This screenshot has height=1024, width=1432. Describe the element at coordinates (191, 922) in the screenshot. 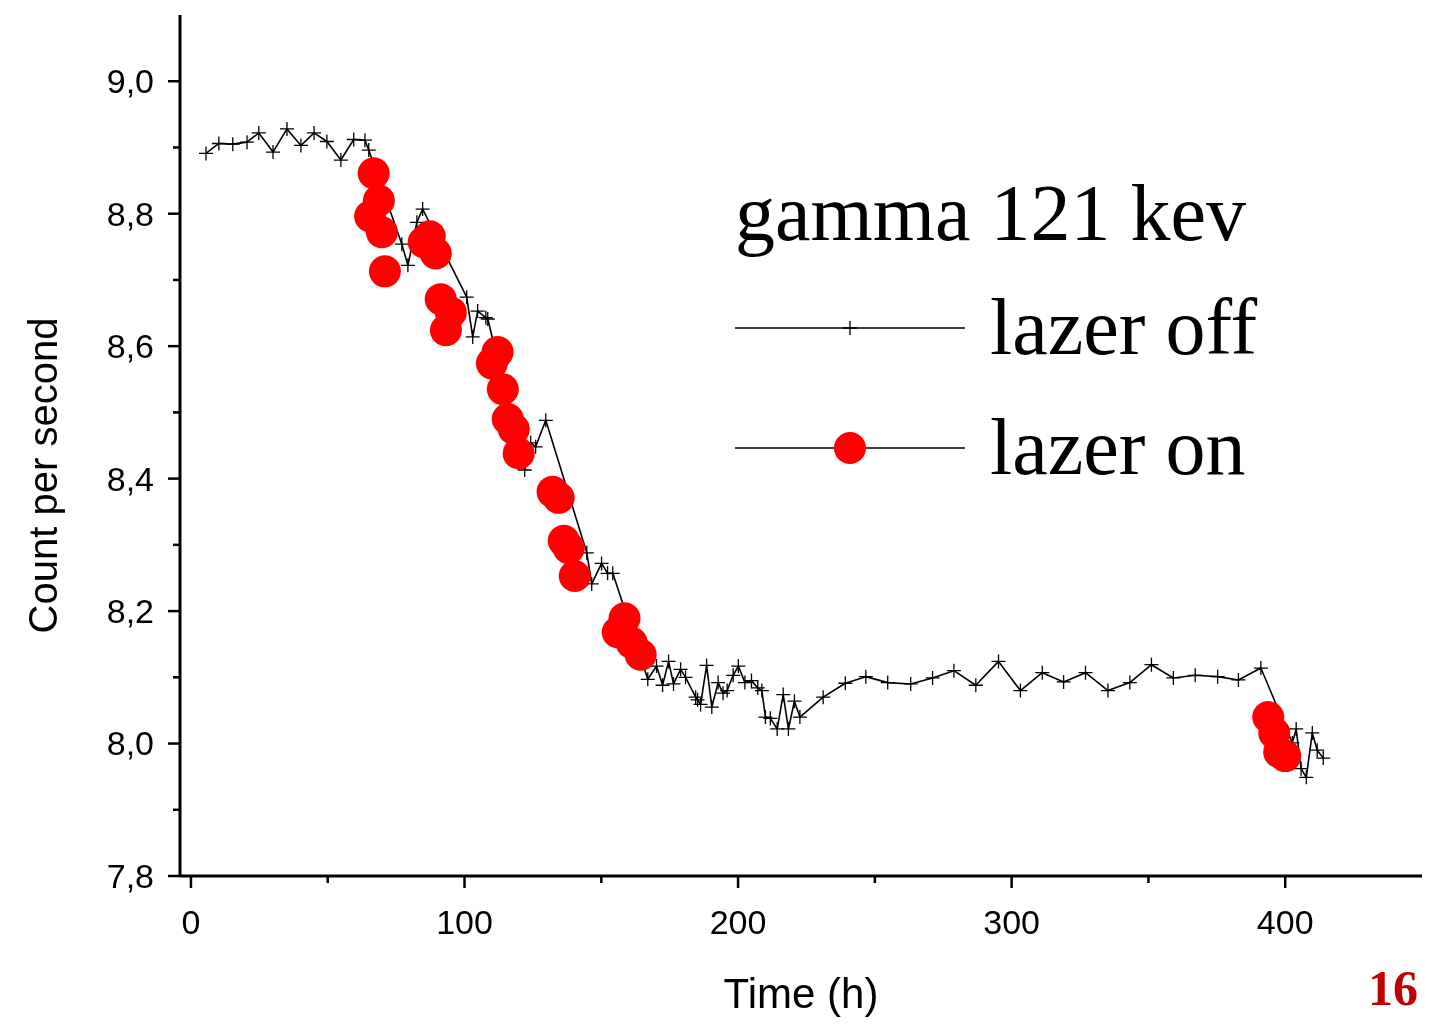

I see `x-tick-label: 0` at that location.